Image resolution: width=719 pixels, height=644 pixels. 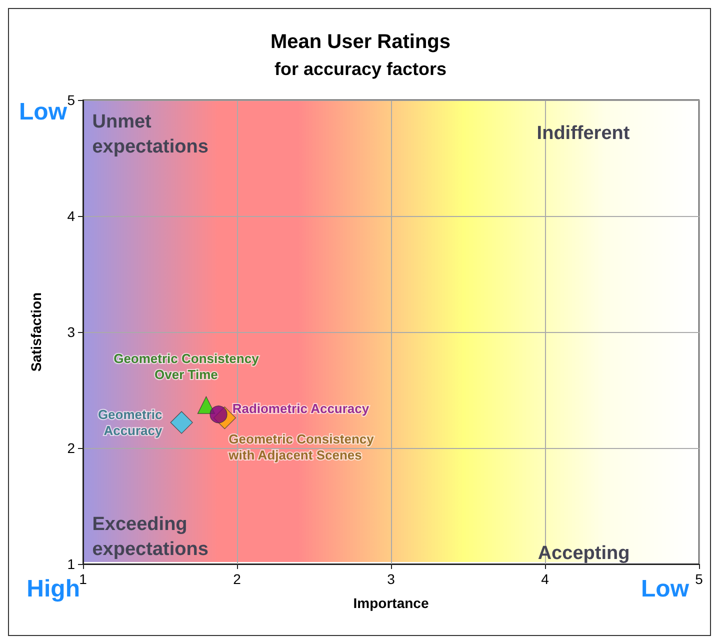 What do you see at coordinates (150, 134) in the screenshot?
I see `annotation: Unmet expectations` at bounding box center [150, 134].